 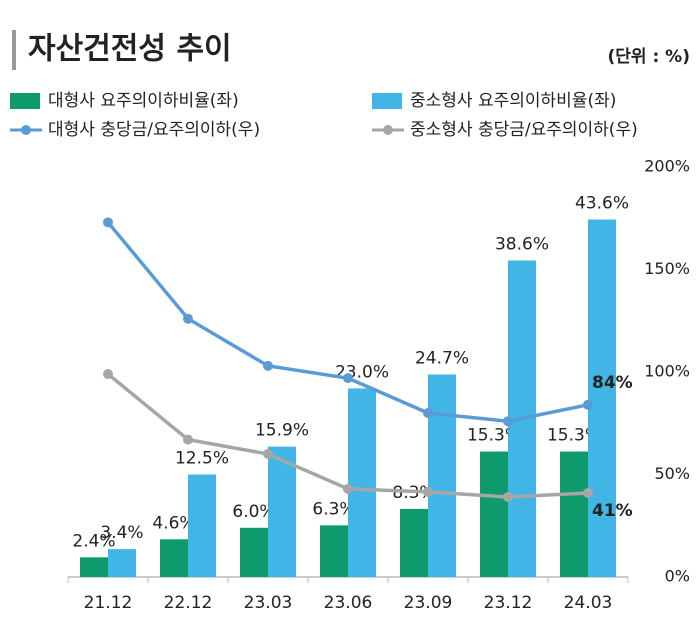 I want to click on chart-title: 자산건전성 추이, so click(x=130, y=49).